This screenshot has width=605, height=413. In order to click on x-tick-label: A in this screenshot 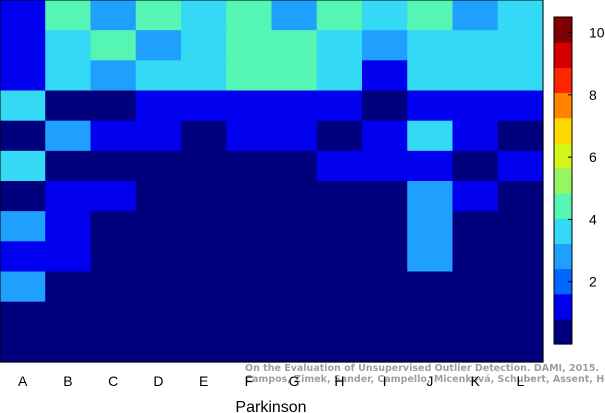, I will do `click(23, 381)`.